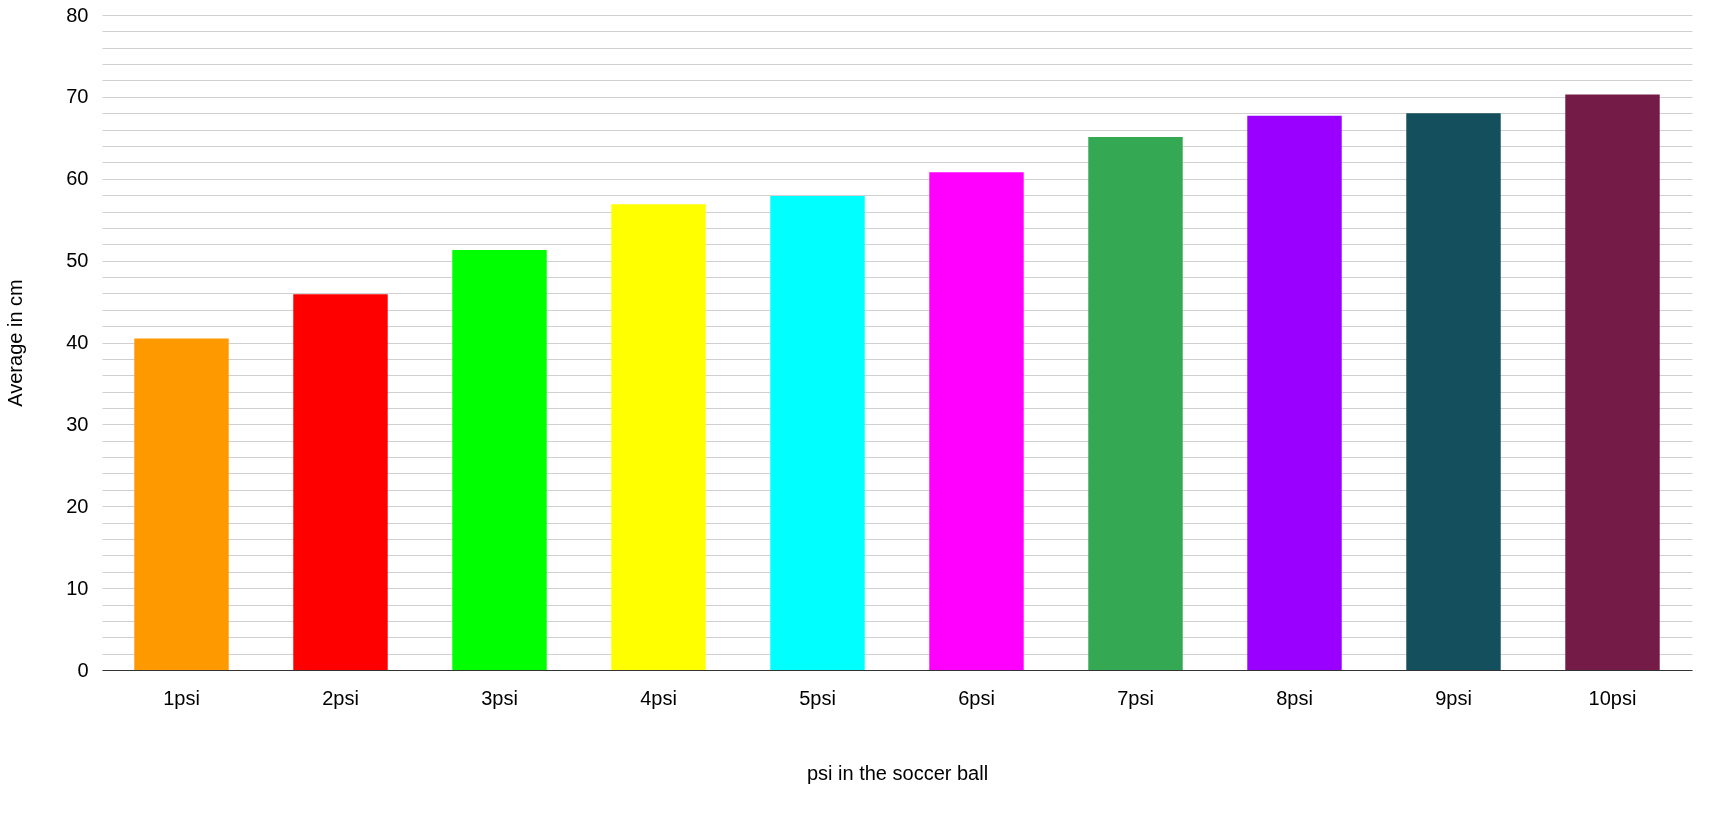 This screenshot has height=816, width=1723. What do you see at coordinates (77, 178) in the screenshot?
I see `y-tick-label: 60` at bounding box center [77, 178].